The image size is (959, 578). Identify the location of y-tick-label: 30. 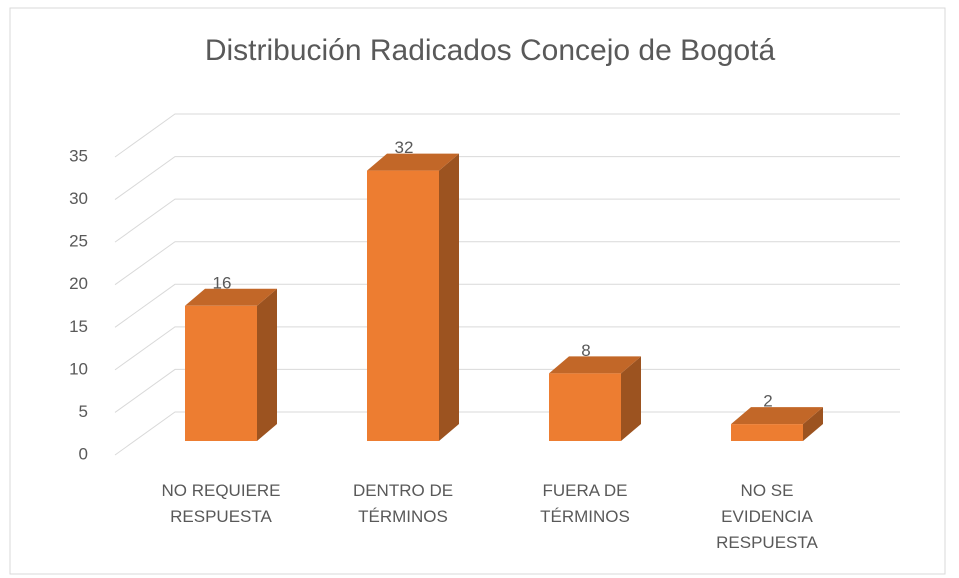
(78, 198).